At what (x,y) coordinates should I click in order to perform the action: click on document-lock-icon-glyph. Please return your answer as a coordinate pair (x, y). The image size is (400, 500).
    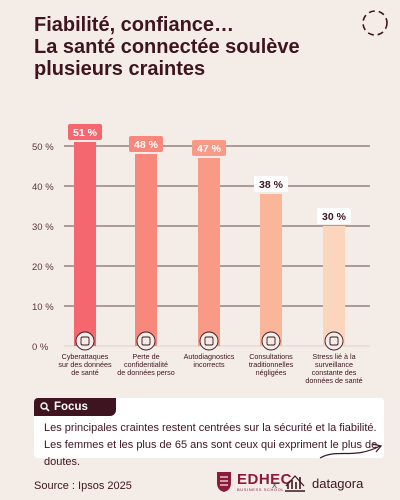
    Looking at the image, I should click on (146, 341).